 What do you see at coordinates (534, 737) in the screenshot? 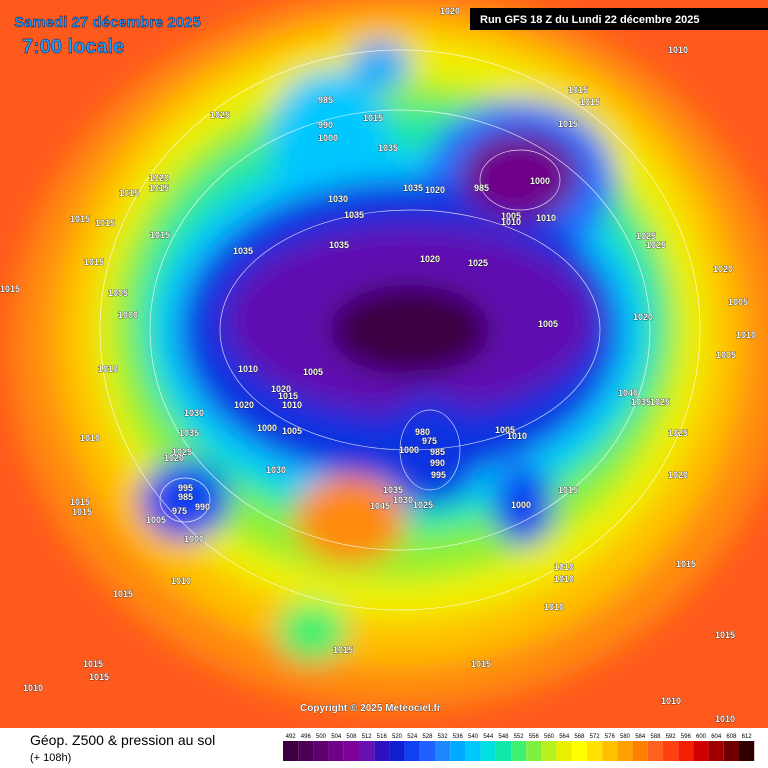
I see `legend-label: 556` at bounding box center [534, 737].